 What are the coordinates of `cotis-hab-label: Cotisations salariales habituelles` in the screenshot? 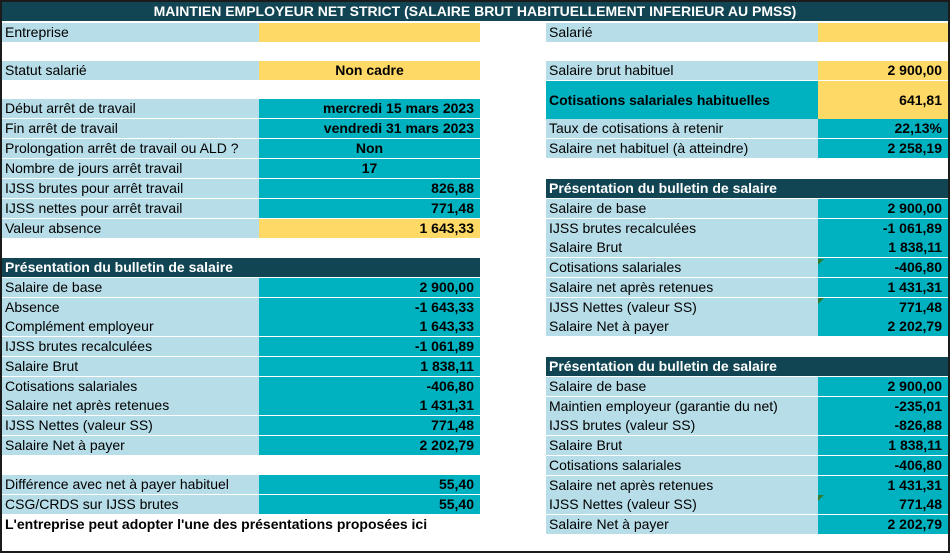 It's located at (682, 100).